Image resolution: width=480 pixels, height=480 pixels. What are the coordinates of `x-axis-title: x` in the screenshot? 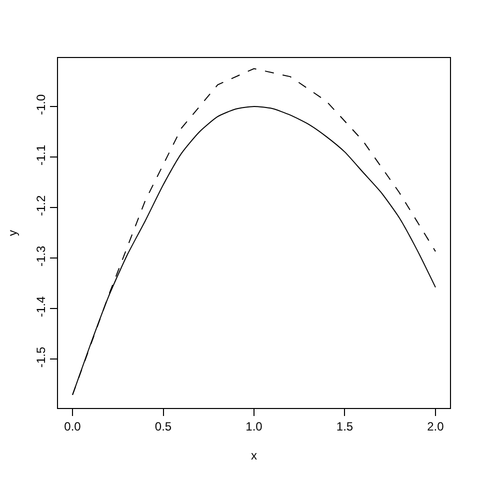 It's located at (254, 455).